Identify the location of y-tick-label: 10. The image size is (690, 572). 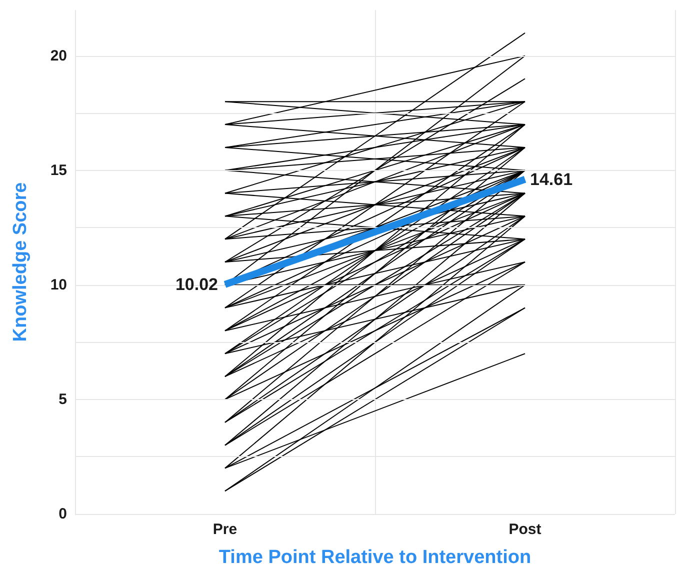
(58, 285).